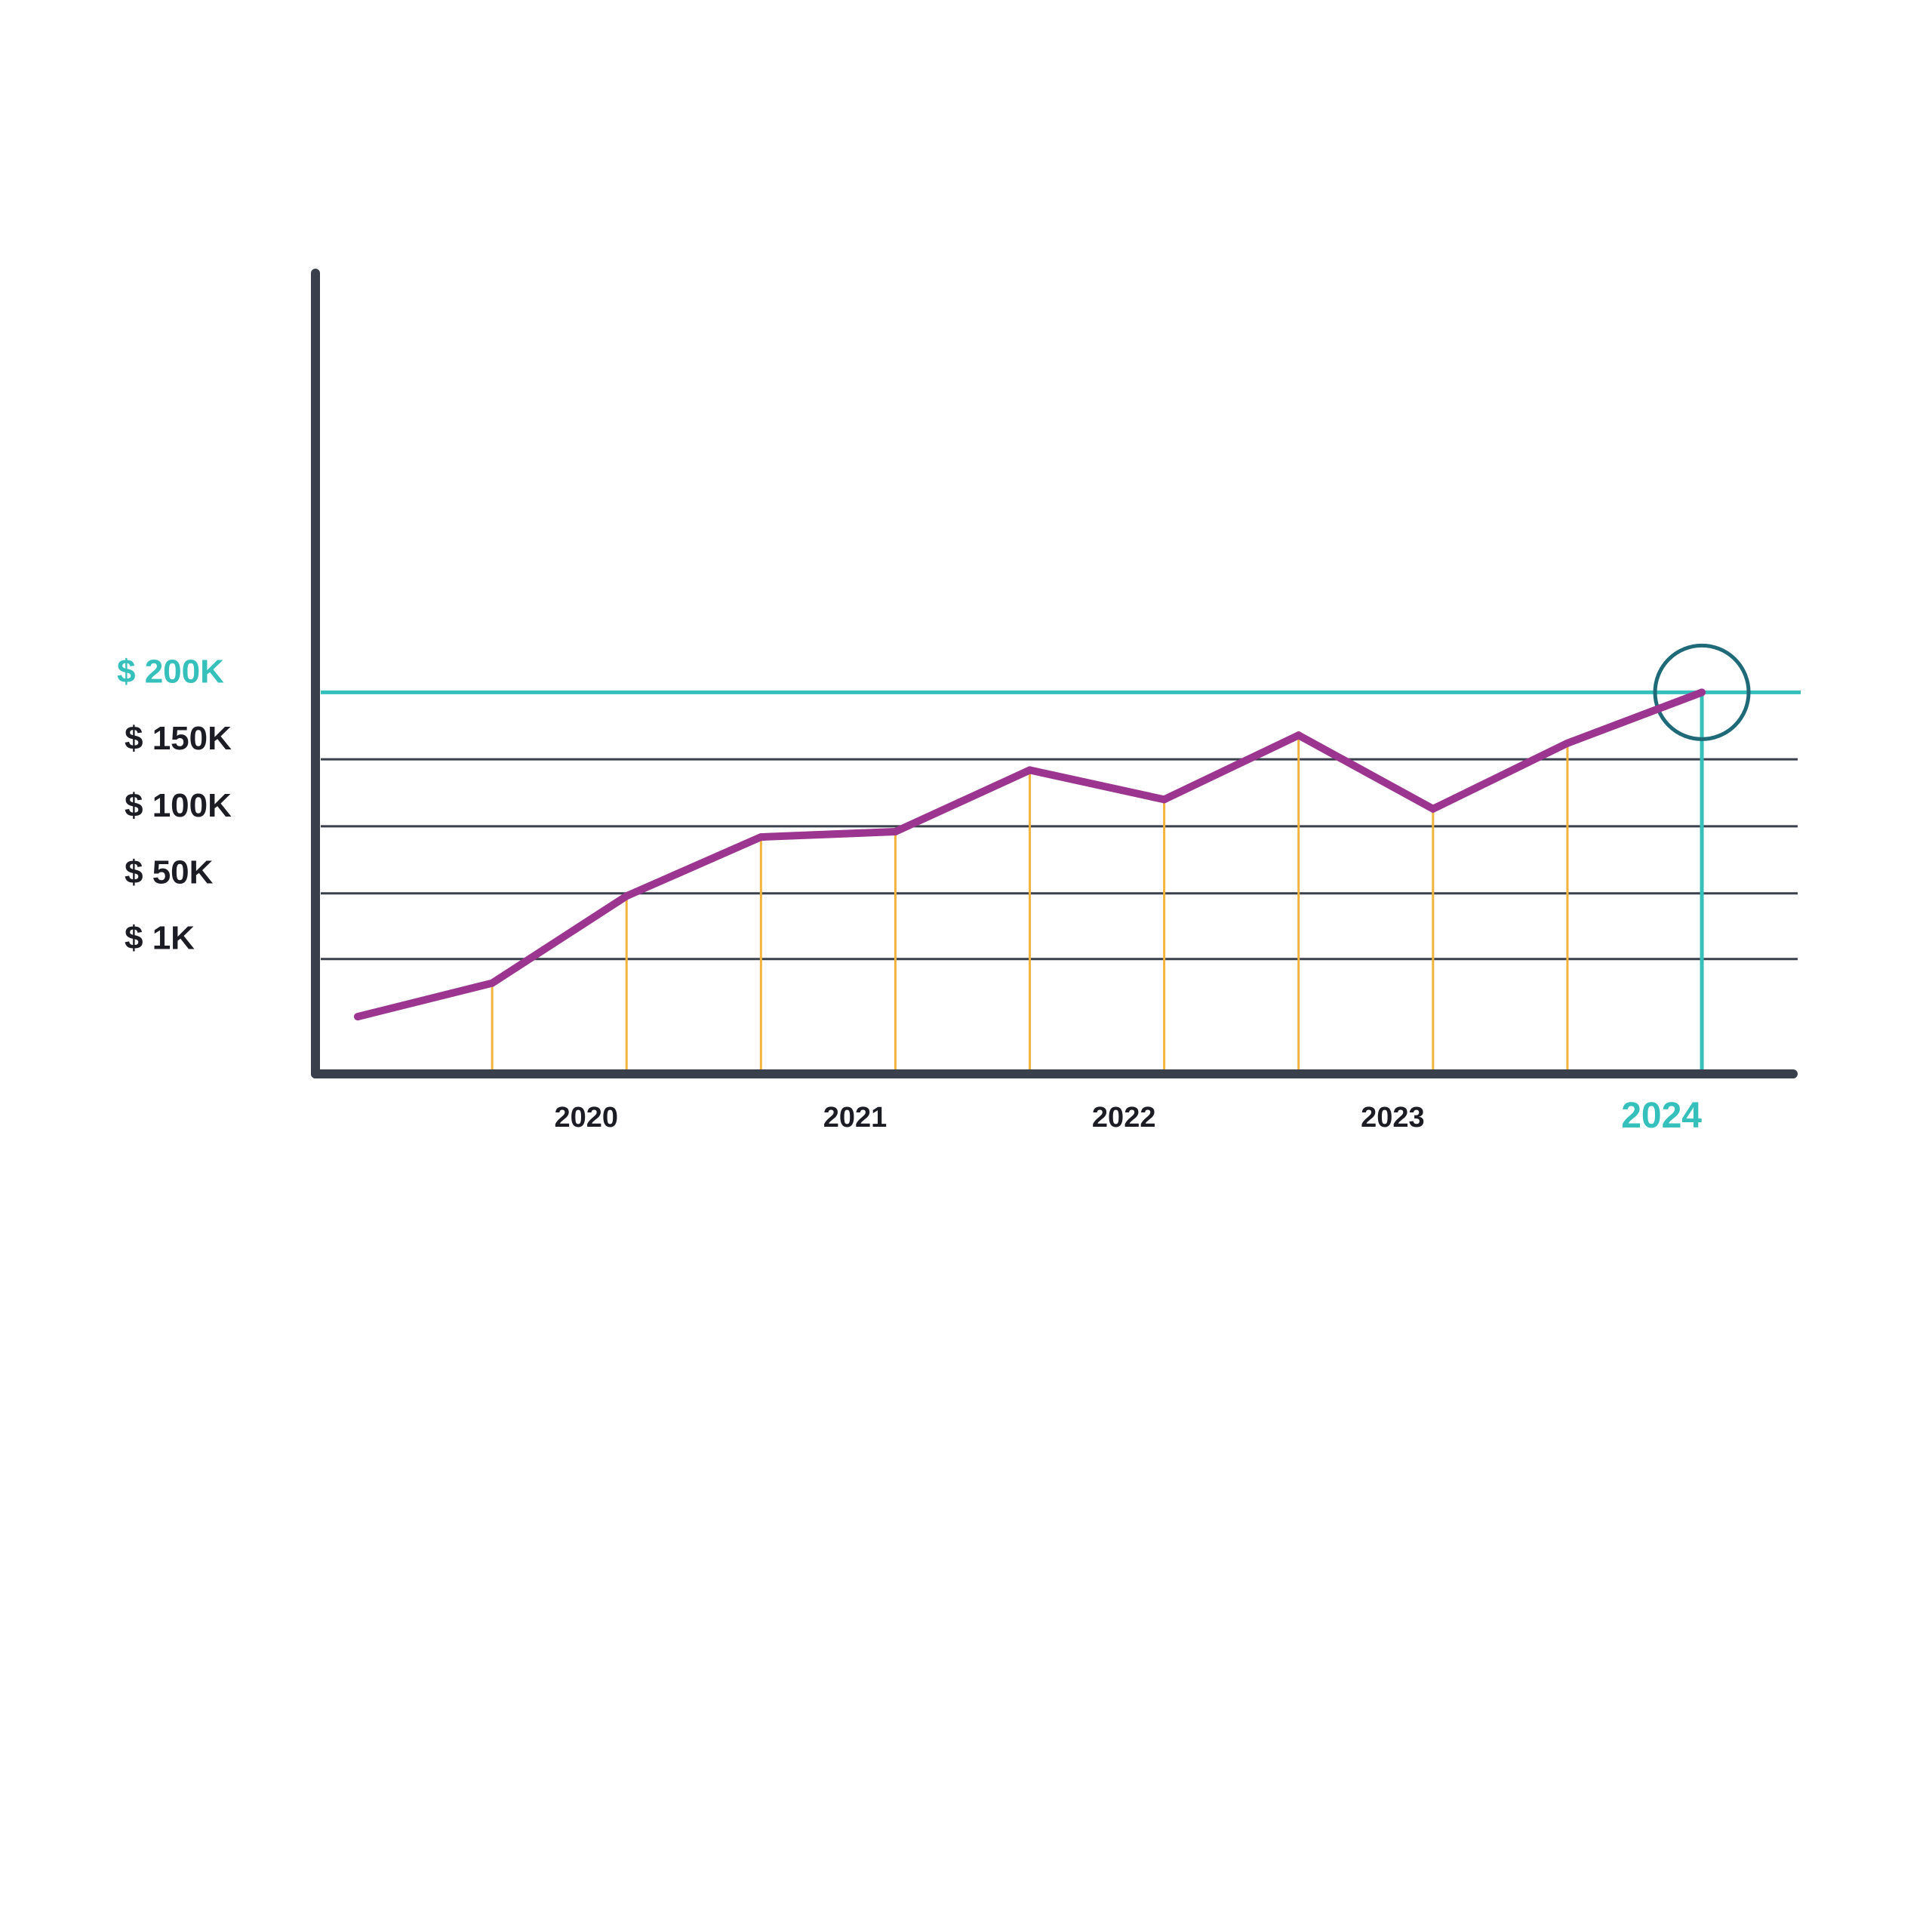  Describe the element at coordinates (169, 872) in the screenshot. I see `y-tick-label: $ 50K` at that location.